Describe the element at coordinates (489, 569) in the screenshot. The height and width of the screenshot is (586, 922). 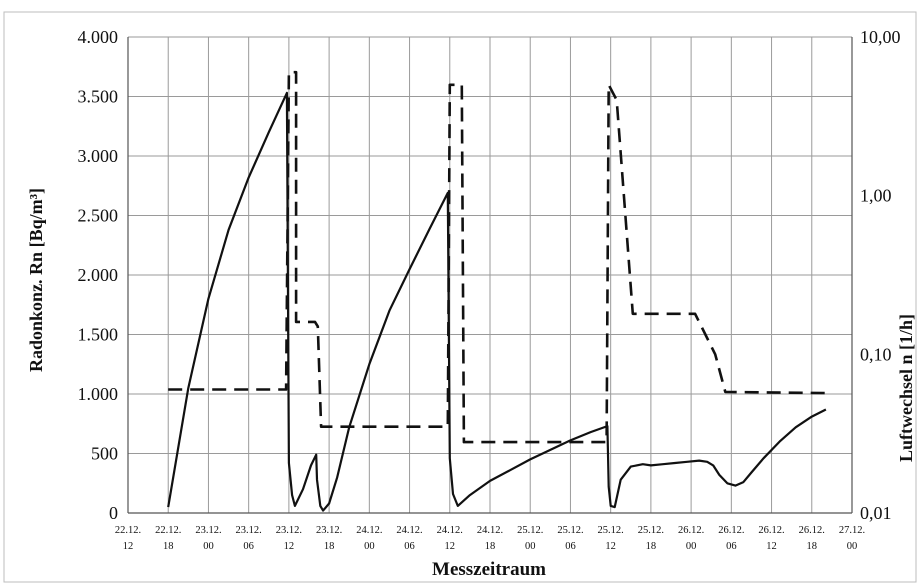
I see `x-axis-title: Messzeitraum` at that location.